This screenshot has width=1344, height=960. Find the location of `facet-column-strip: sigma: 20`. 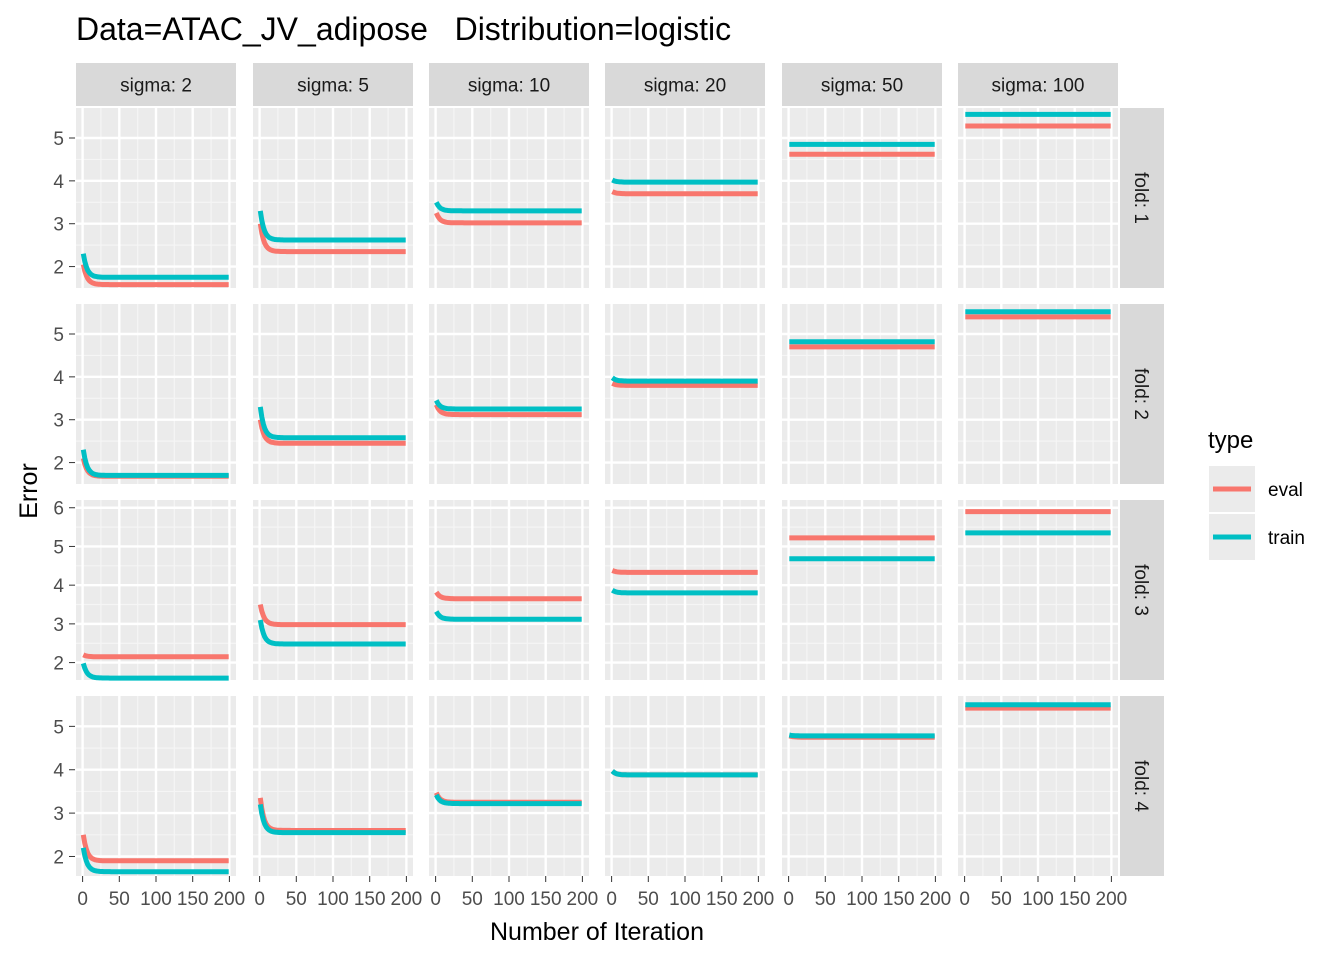

facet-column-strip: sigma: 20 is located at coordinates (685, 84).